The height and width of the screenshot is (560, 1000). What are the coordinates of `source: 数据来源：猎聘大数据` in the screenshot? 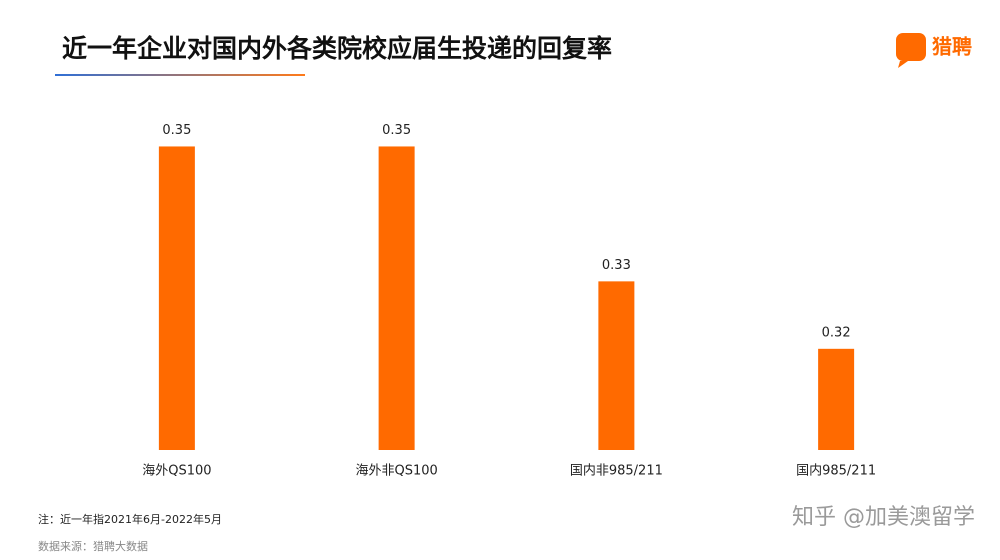 It's located at (93, 546).